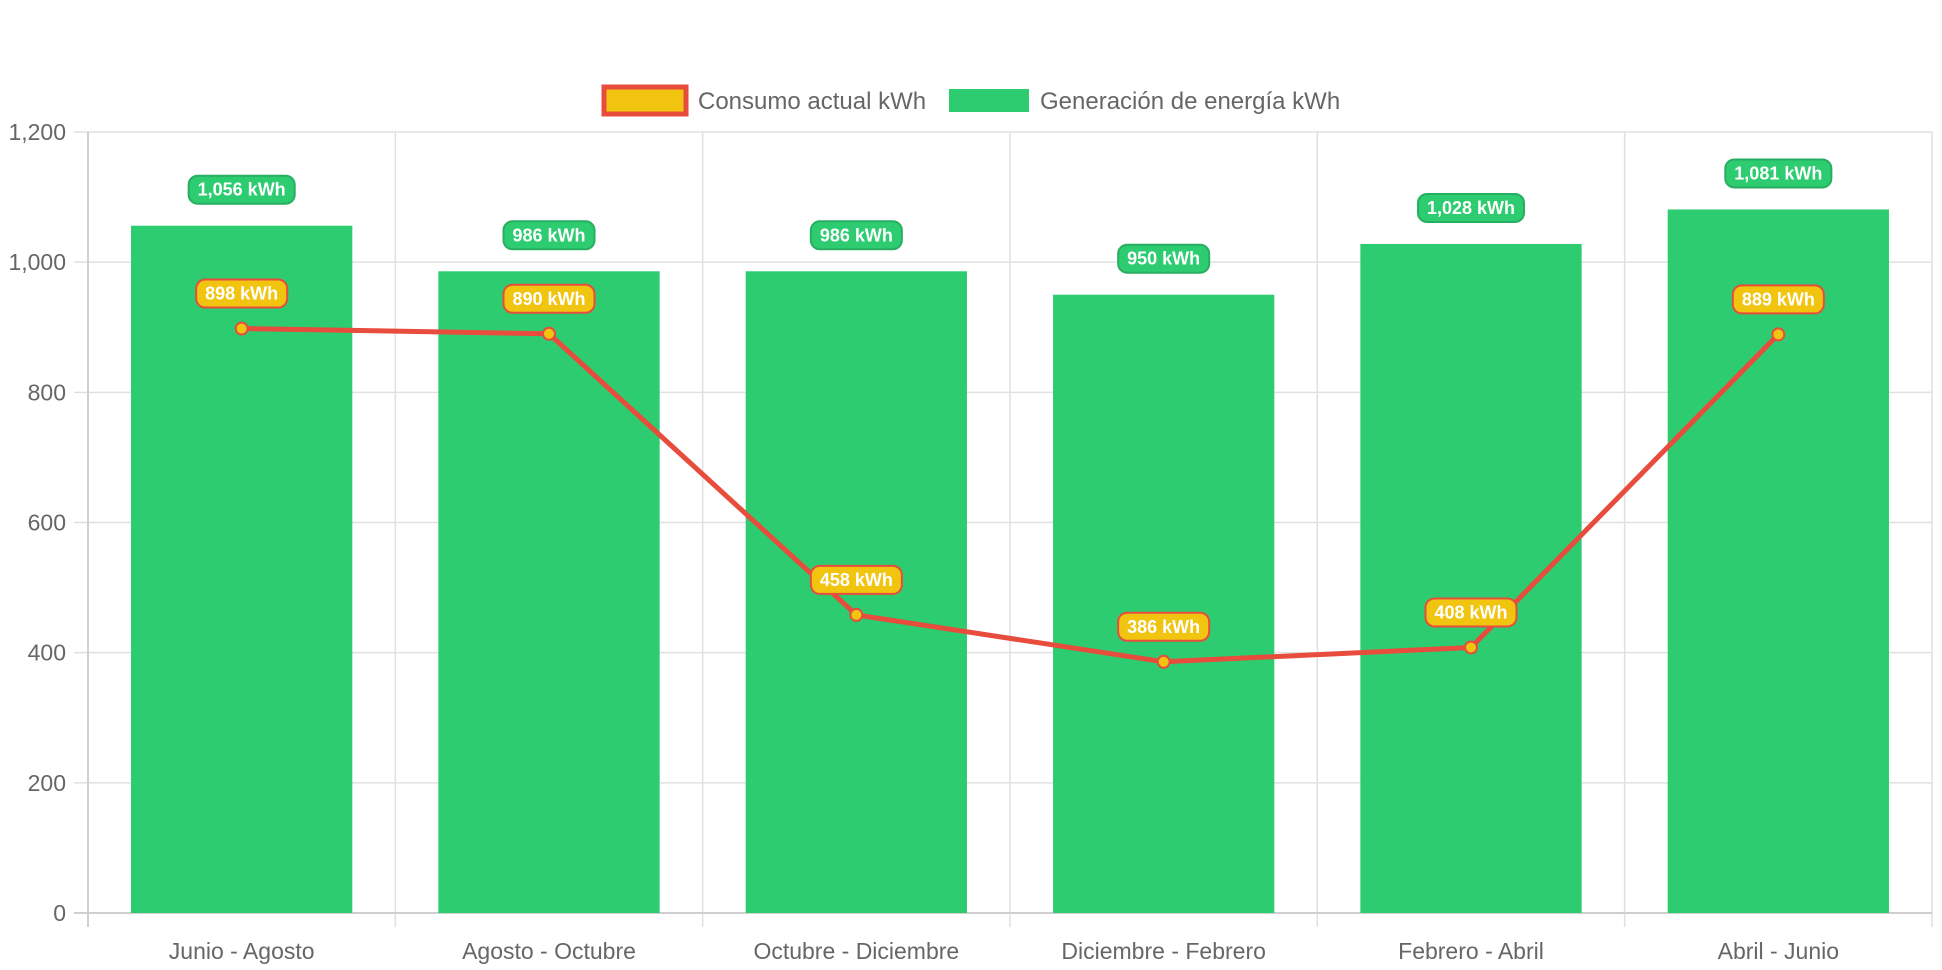  I want to click on bar-value-label-text: 1,056 kWh, so click(242, 190).